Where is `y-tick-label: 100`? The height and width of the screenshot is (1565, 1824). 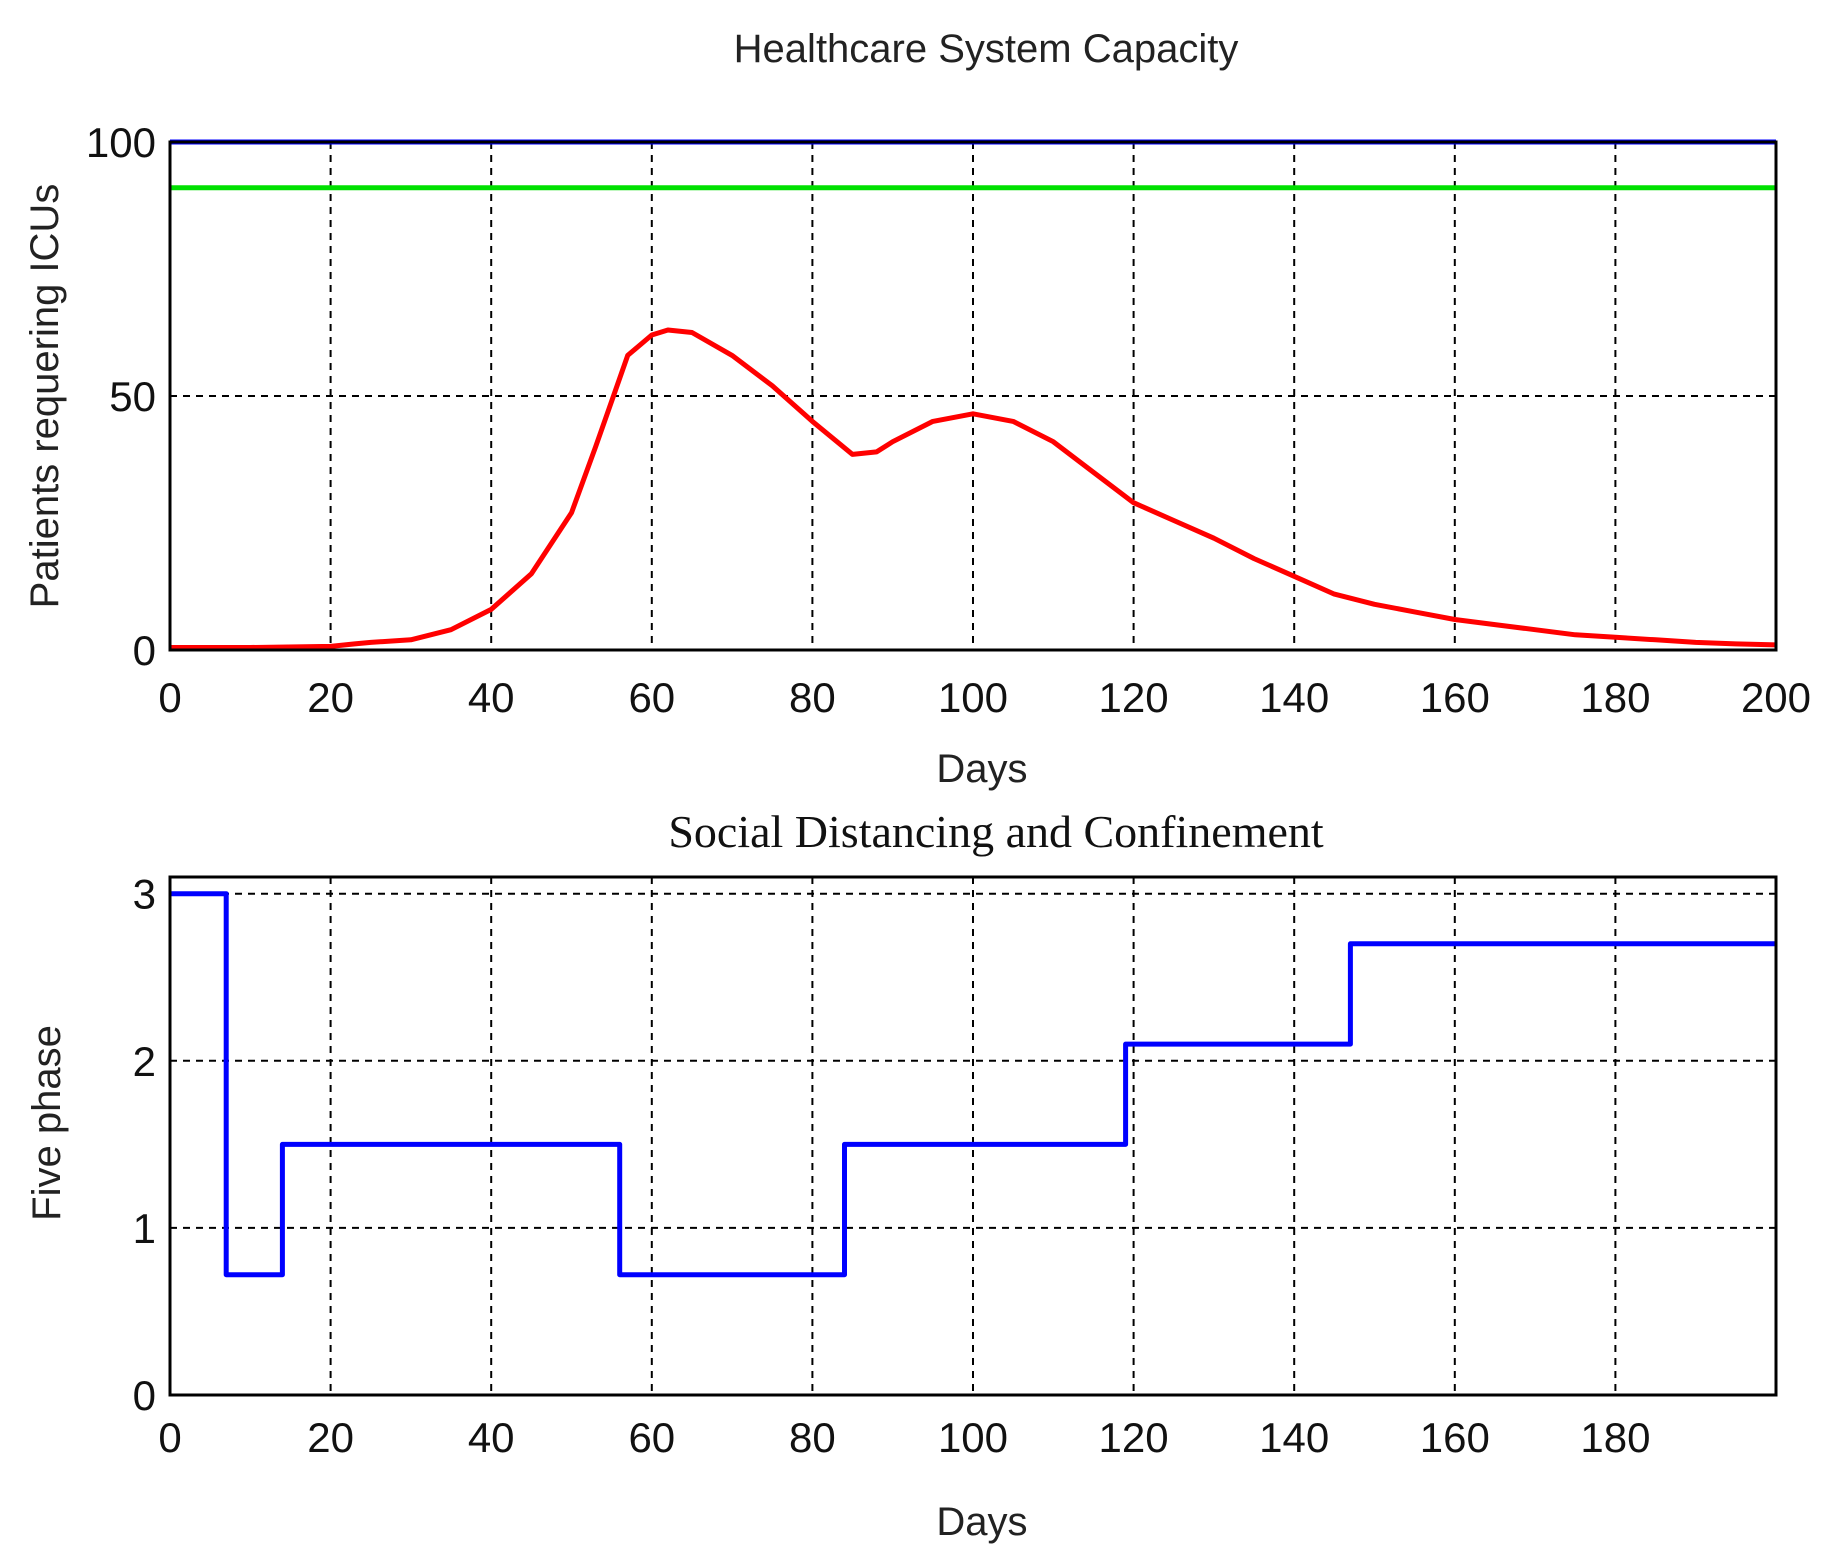
y-tick-label: 100 is located at coordinates (121, 142).